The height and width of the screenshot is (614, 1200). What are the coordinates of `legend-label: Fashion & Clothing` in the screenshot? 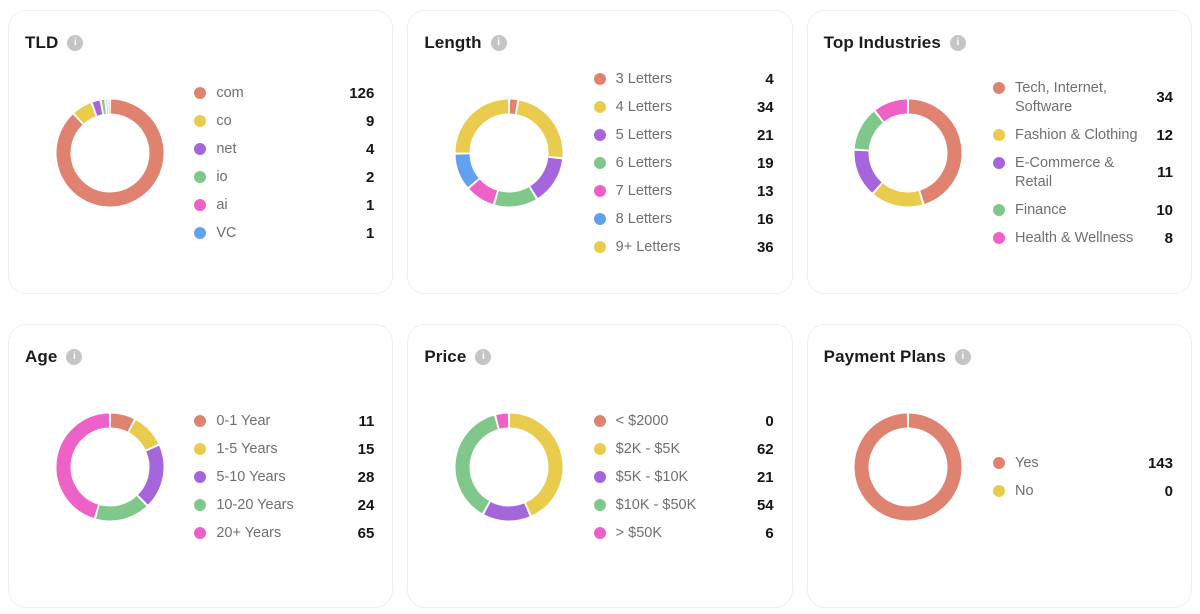 It's located at (1076, 134).